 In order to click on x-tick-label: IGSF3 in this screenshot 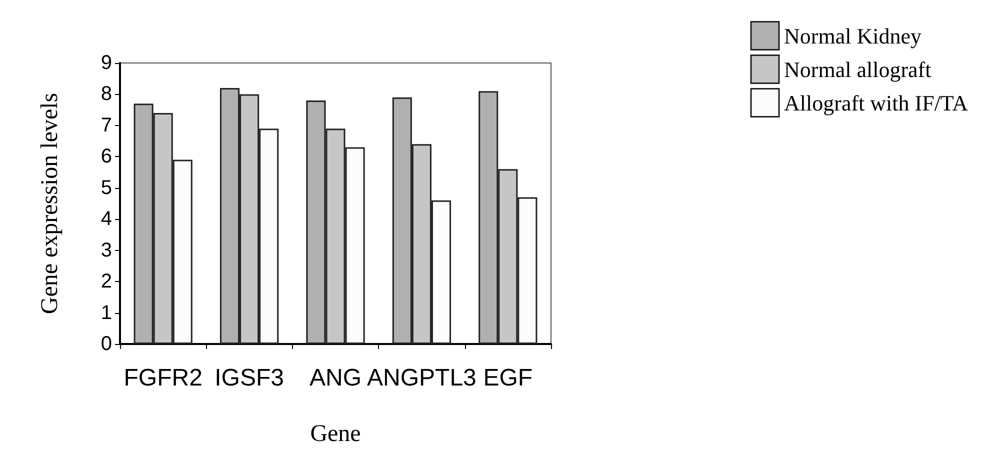, I will do `click(249, 378)`.